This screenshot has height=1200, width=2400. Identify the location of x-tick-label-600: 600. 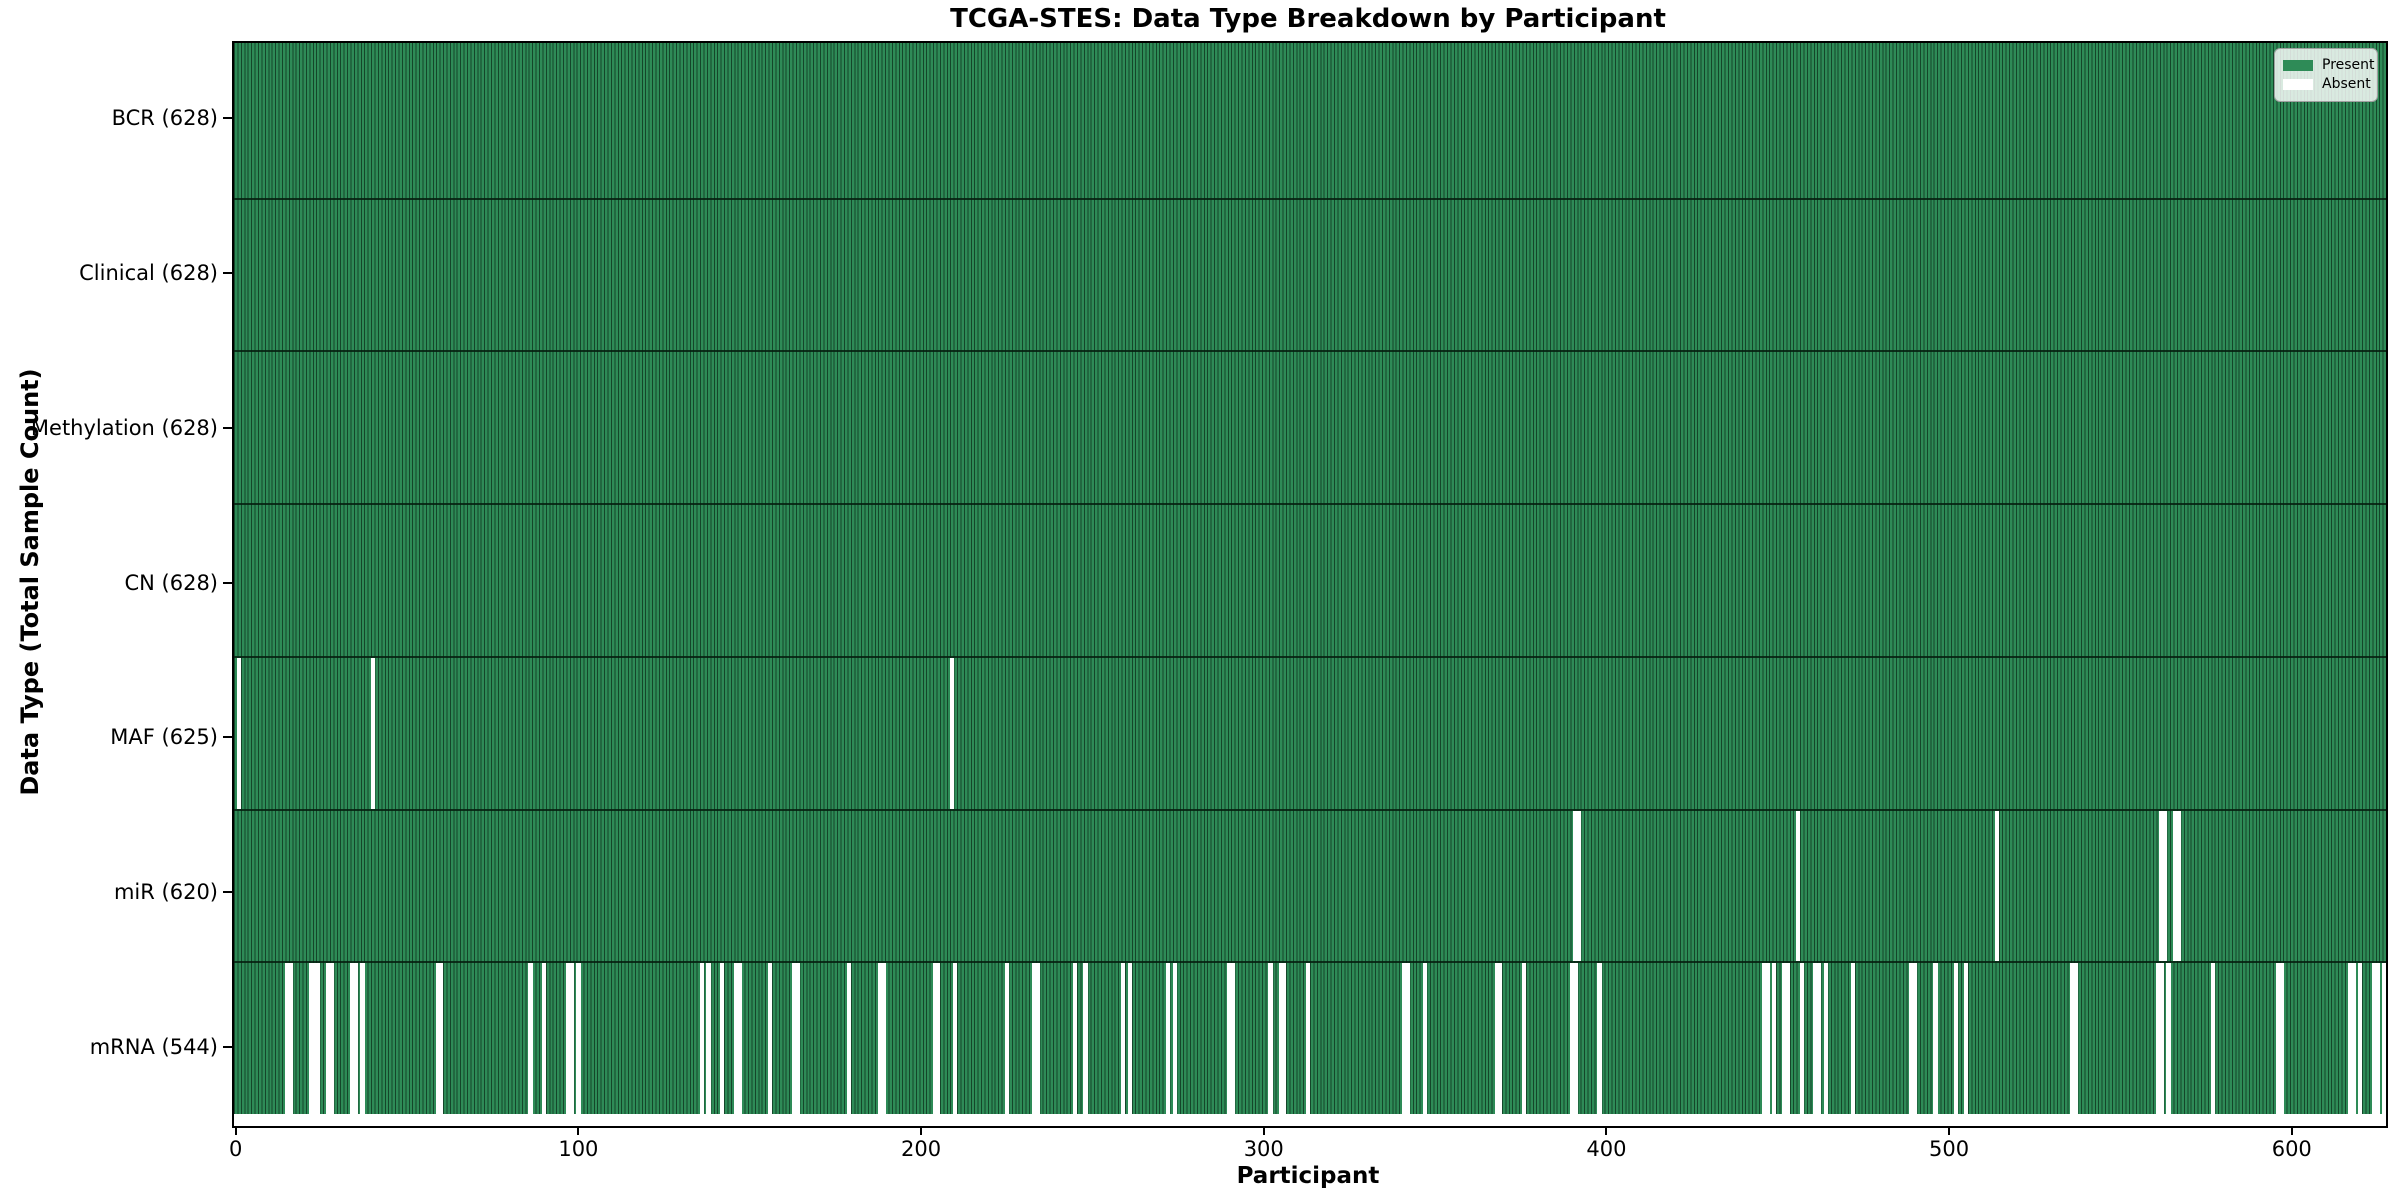
(2291, 1149).